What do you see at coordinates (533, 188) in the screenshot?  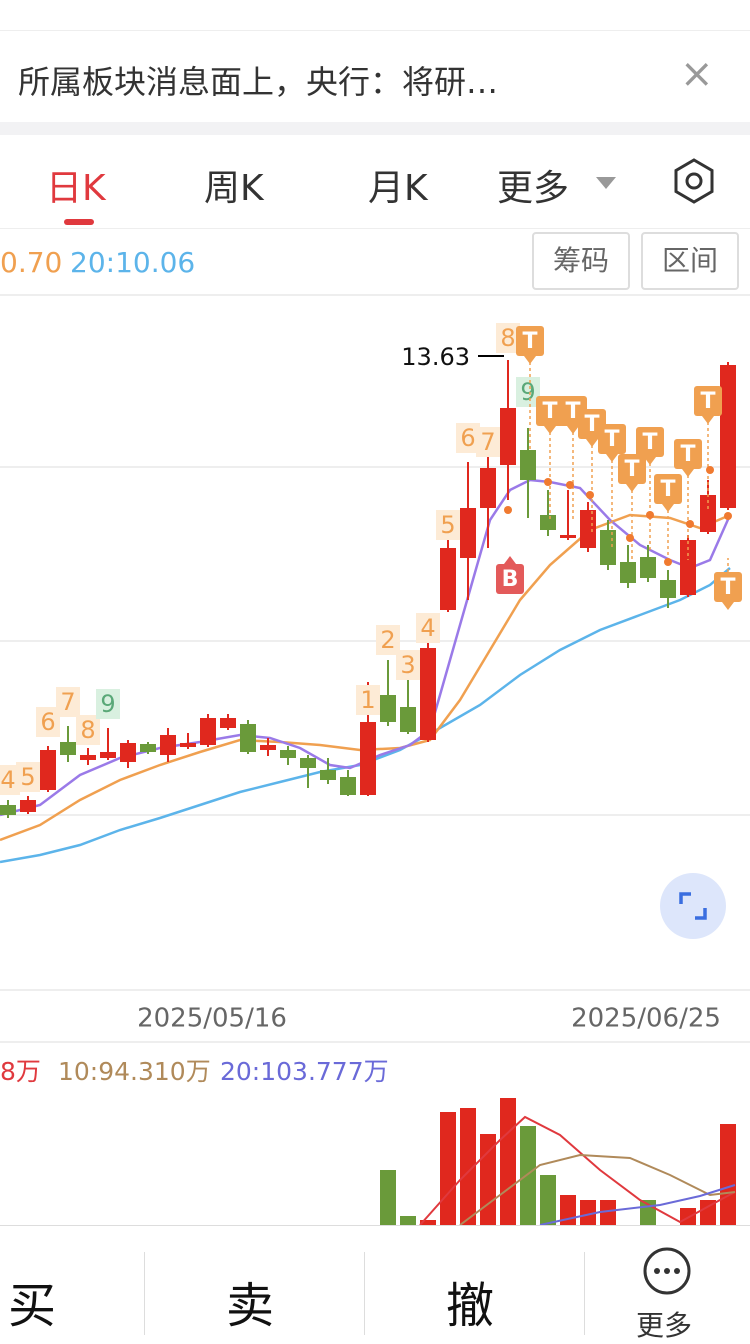 I see `tab: 更多` at bounding box center [533, 188].